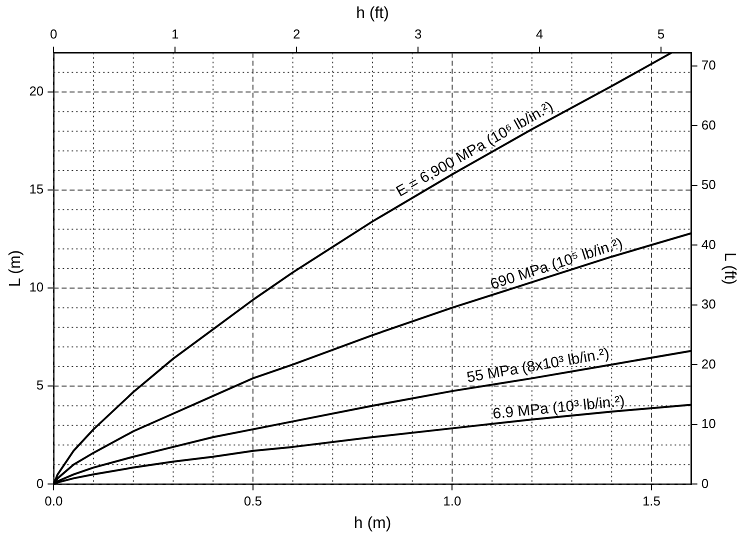 The width and height of the screenshot is (747, 535). What do you see at coordinates (708, 364) in the screenshot?
I see `y2-tick-label: 20` at bounding box center [708, 364].